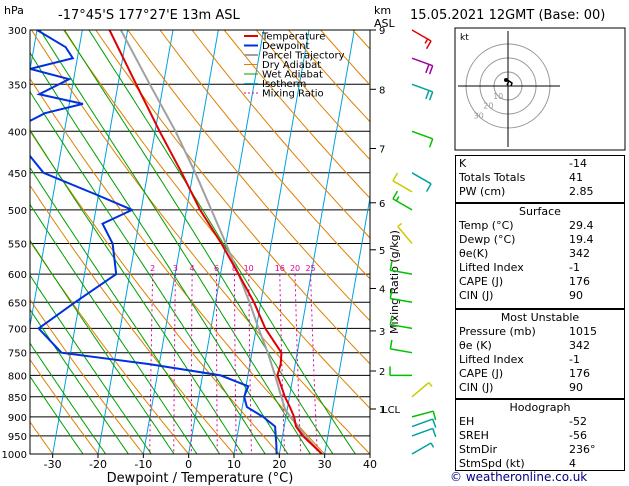  What do you see at coordinates (17, 354) in the screenshot?
I see `pressure-tick-label: 750` at bounding box center [17, 354].